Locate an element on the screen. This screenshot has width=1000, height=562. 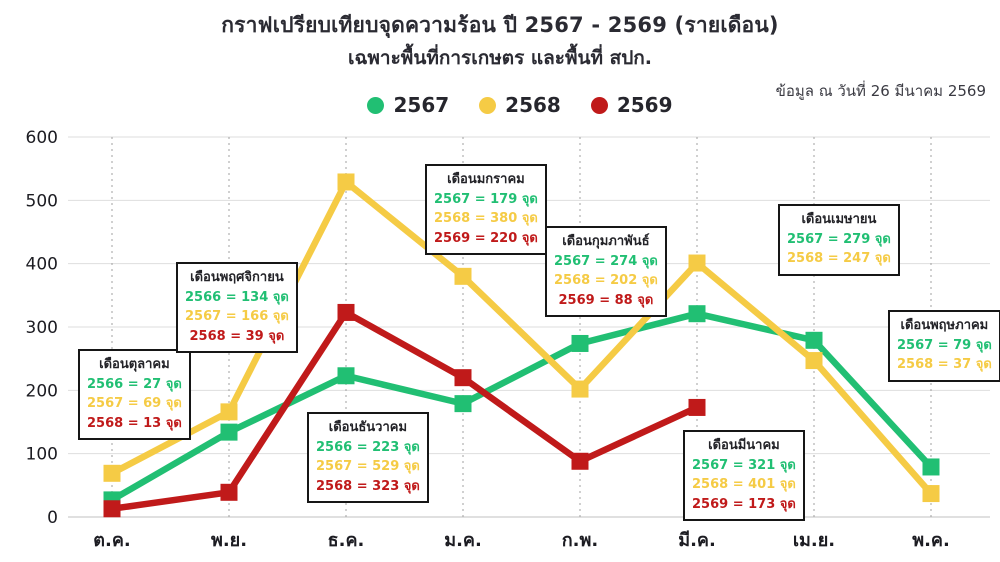
legend-label: 2567 is located at coordinates (421, 105).